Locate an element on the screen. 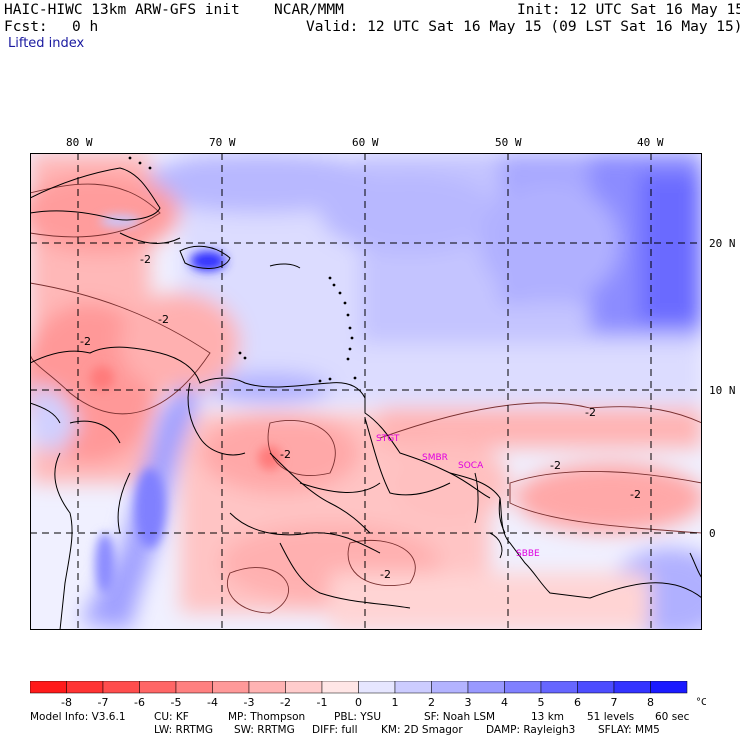 The image size is (740, 740). footer-version: Model Info: V3.6.1 is located at coordinates (78, 717).